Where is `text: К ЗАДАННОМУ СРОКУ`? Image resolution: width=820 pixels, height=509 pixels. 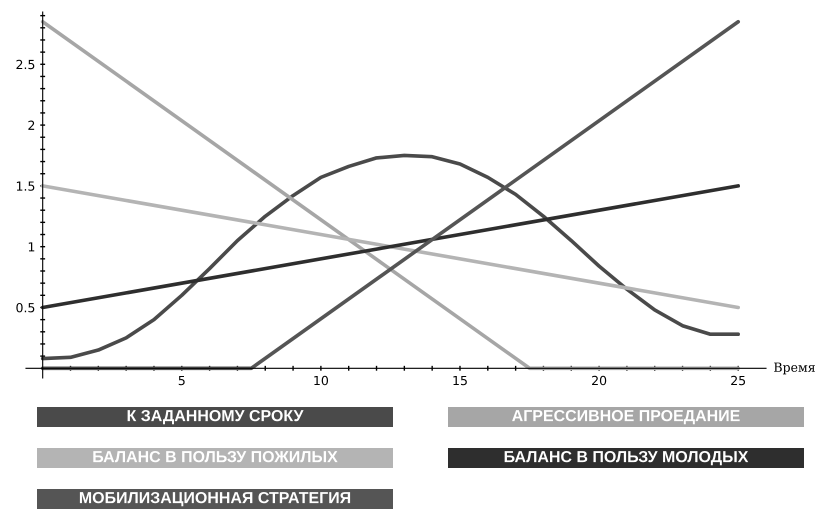 text: К ЗАДАННОМУ СРОКУ is located at coordinates (216, 417).